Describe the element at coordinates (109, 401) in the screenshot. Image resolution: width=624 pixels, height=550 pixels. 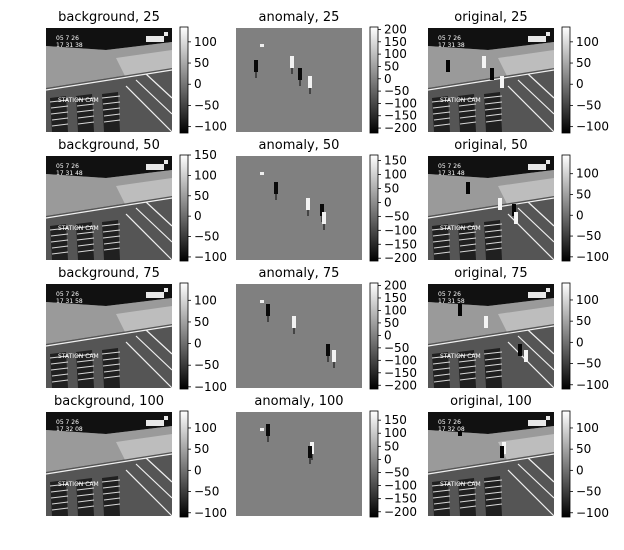
I see `panel-title: background, 100` at that location.